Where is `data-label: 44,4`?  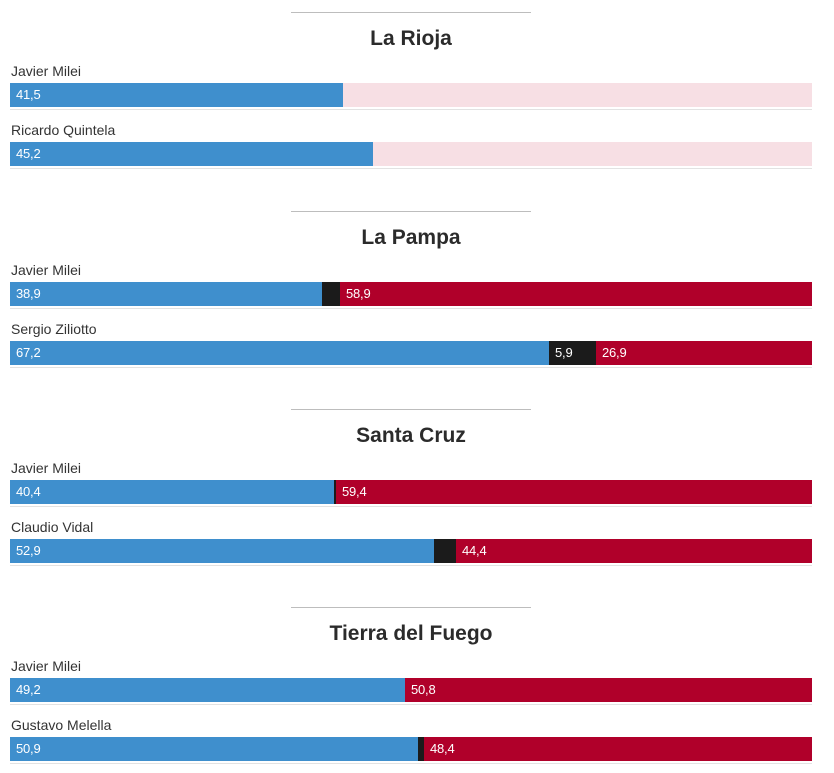 data-label: 44,4 is located at coordinates (474, 550).